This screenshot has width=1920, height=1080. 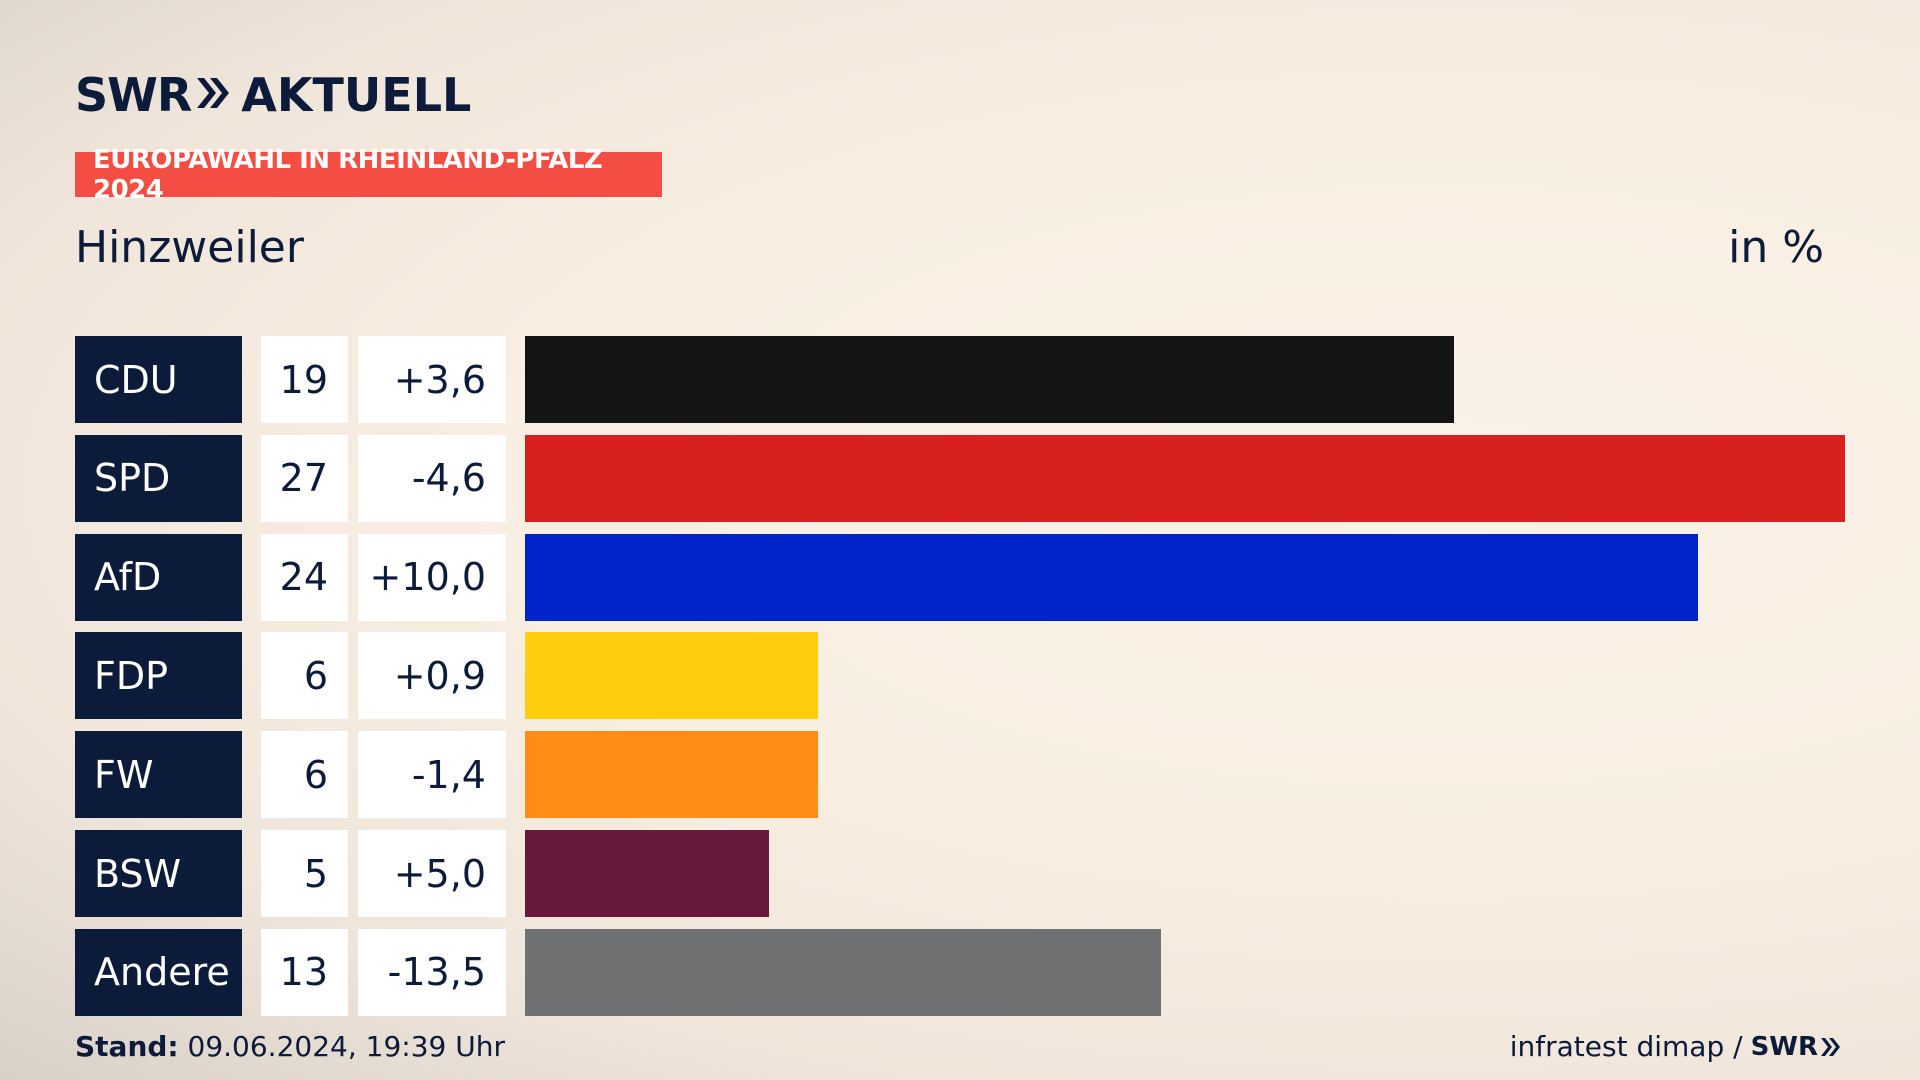 I want to click on party-label: FW, so click(x=158, y=775).